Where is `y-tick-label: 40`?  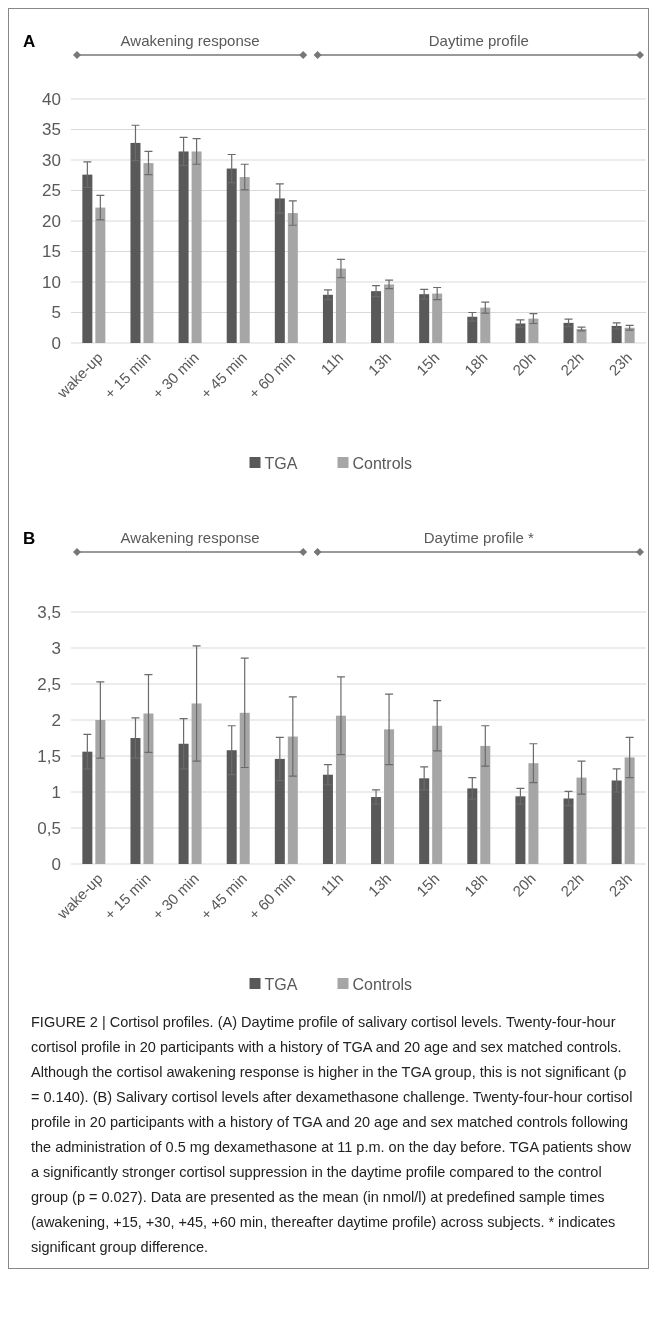 y-tick-label: 40 is located at coordinates (51, 99).